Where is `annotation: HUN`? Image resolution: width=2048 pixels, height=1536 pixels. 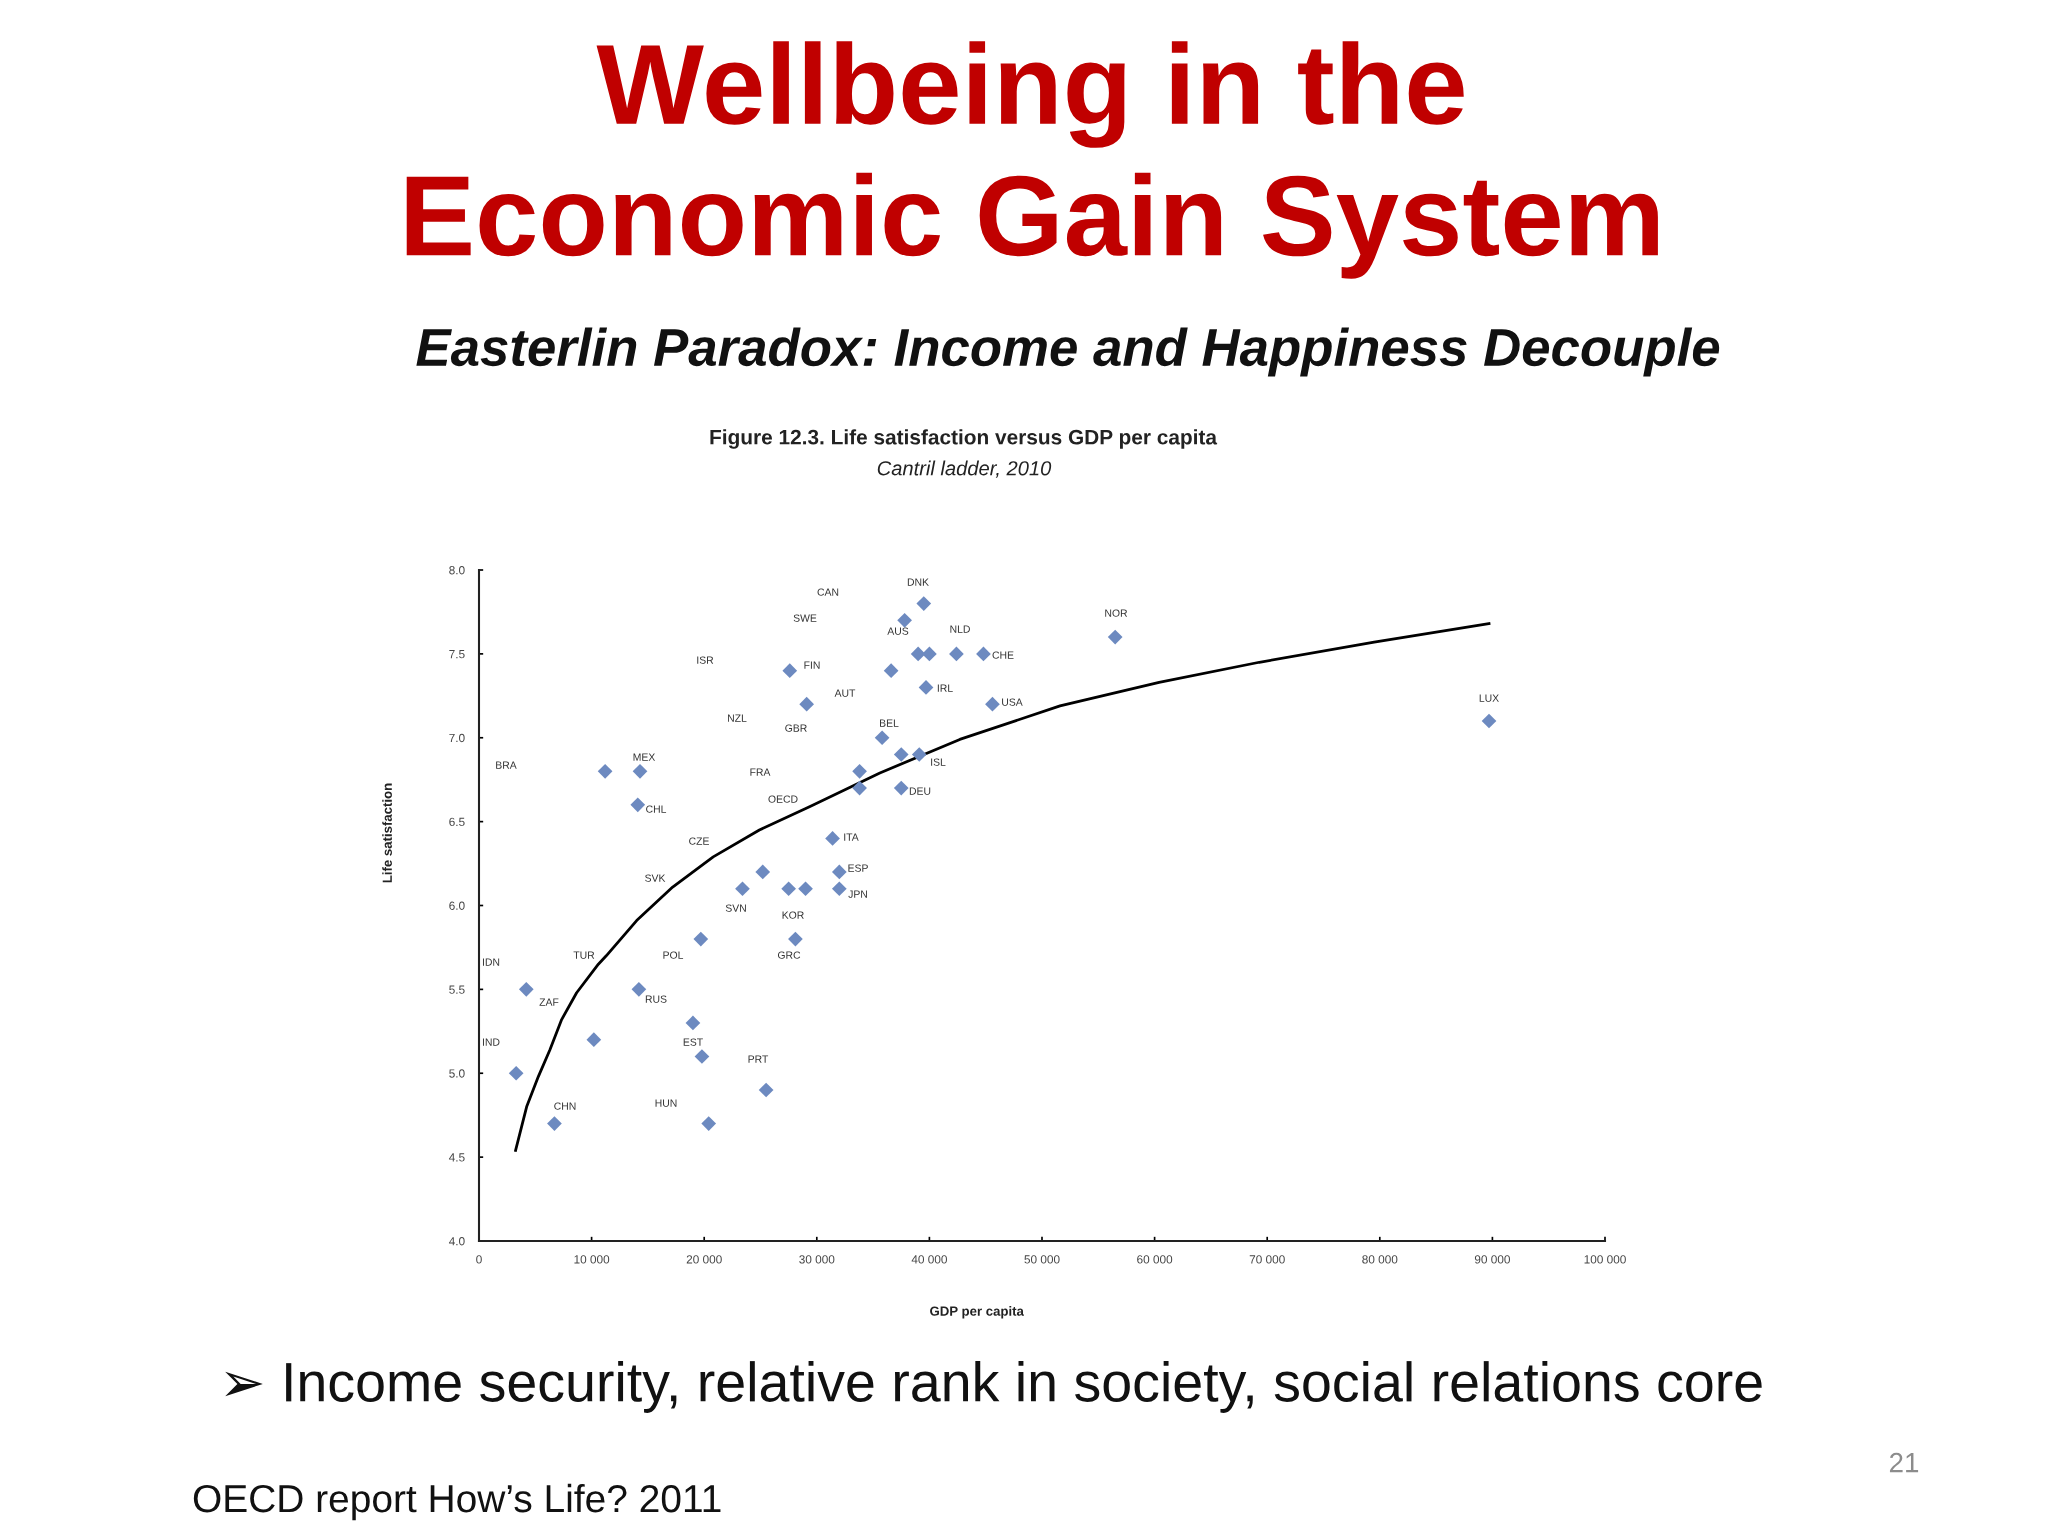 annotation: HUN is located at coordinates (666, 1103).